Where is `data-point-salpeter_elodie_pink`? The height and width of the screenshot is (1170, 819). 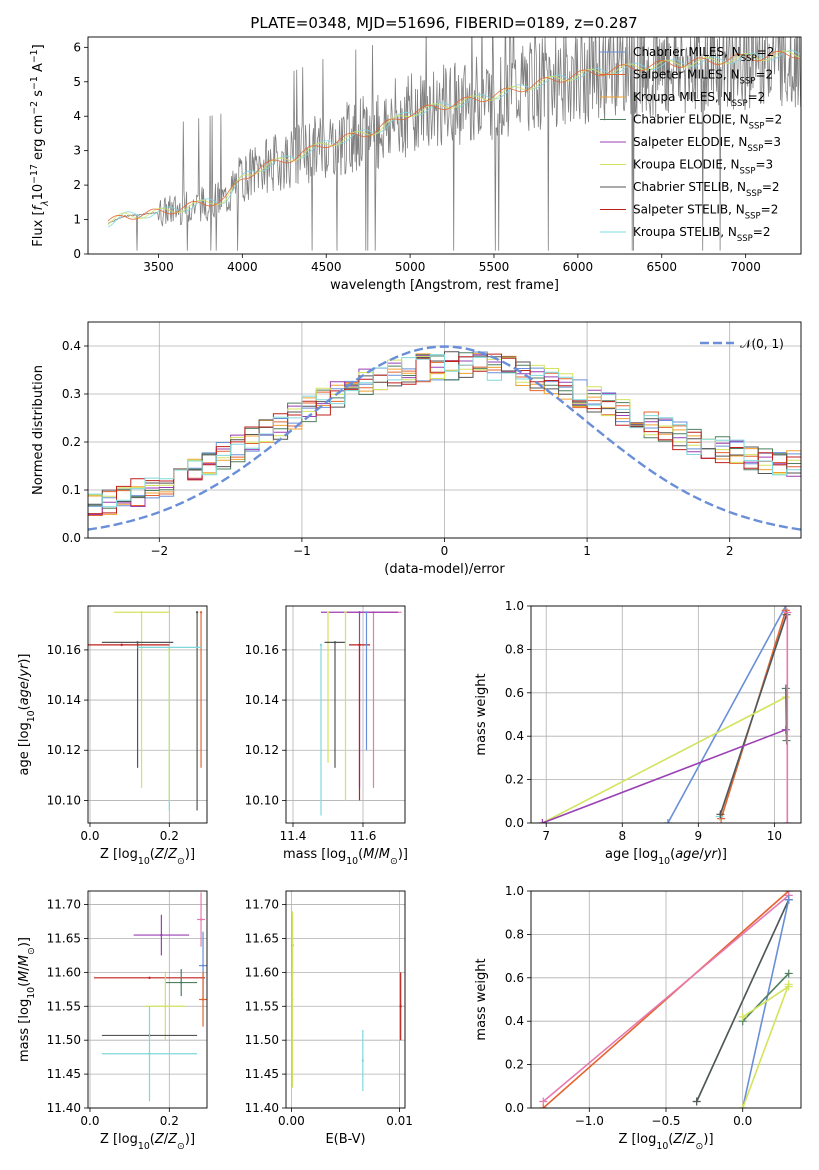 data-point-salpeter_elodie_pink is located at coordinates (373, 699).